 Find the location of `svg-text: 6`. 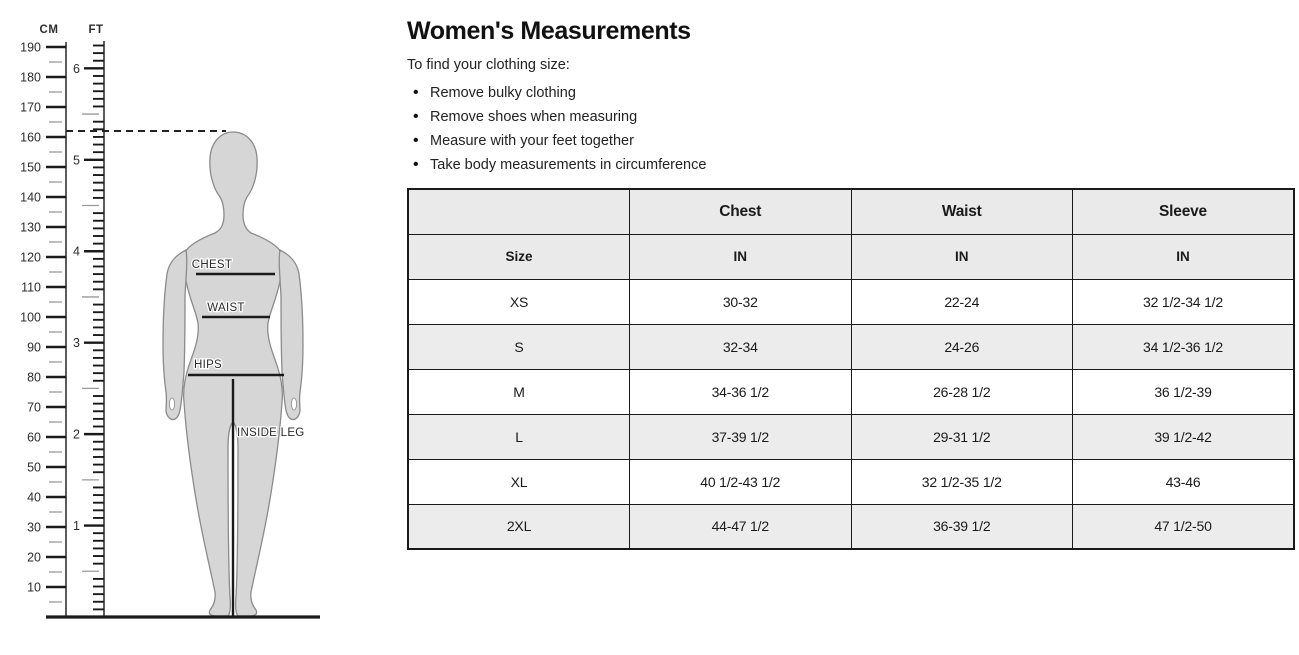

svg-text: 6 is located at coordinates (76, 69).